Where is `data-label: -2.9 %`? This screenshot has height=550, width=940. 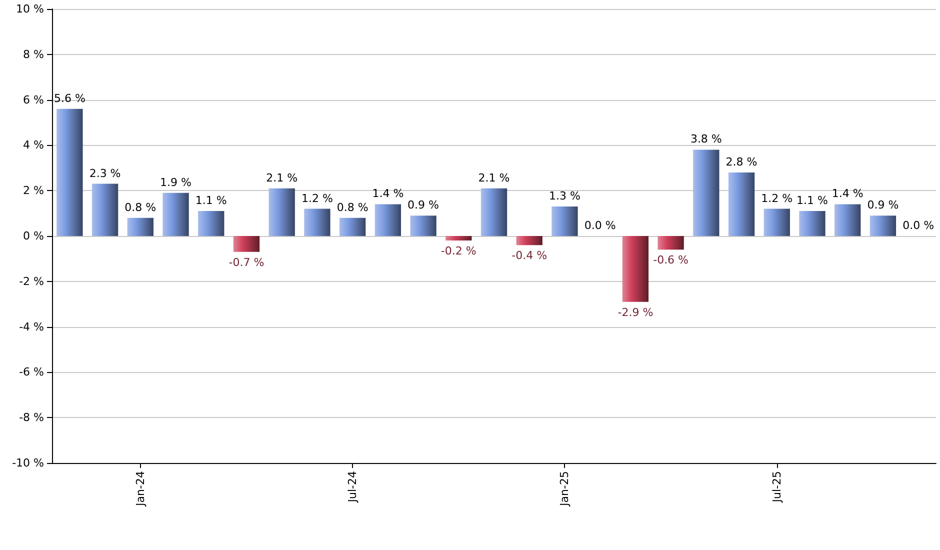 data-label: -2.9 % is located at coordinates (636, 312).